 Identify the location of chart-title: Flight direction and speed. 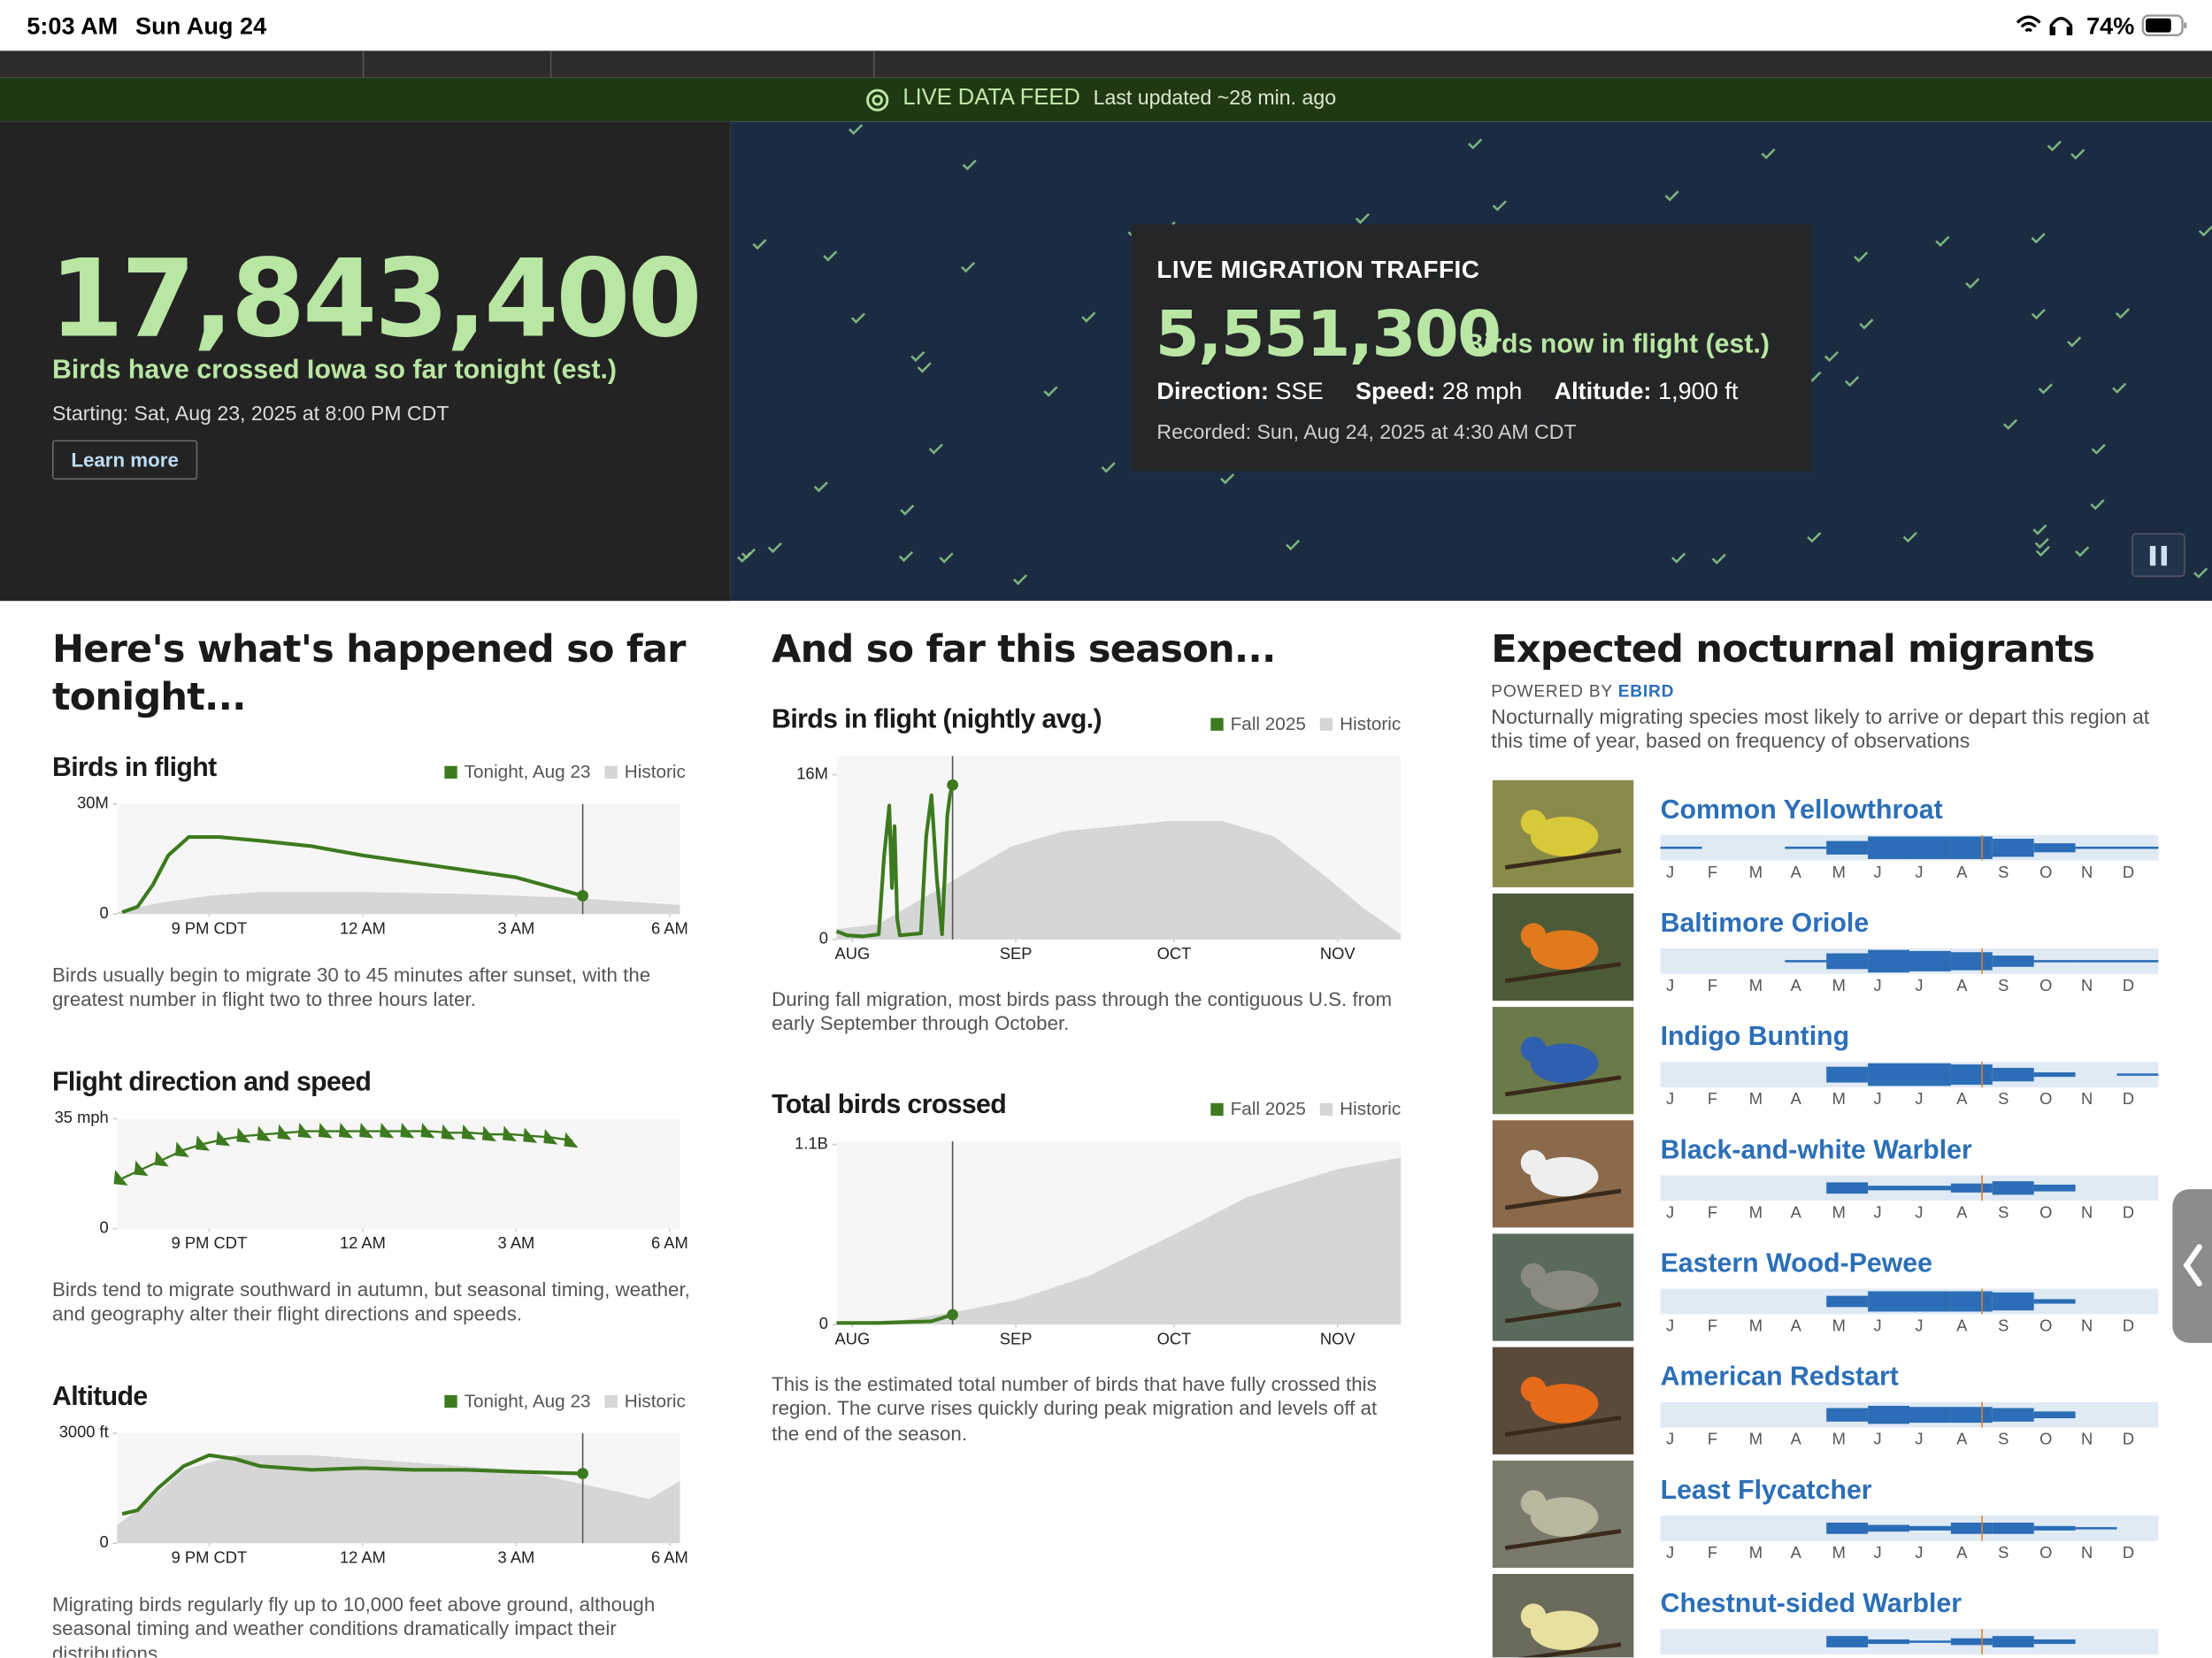
(212, 1081).